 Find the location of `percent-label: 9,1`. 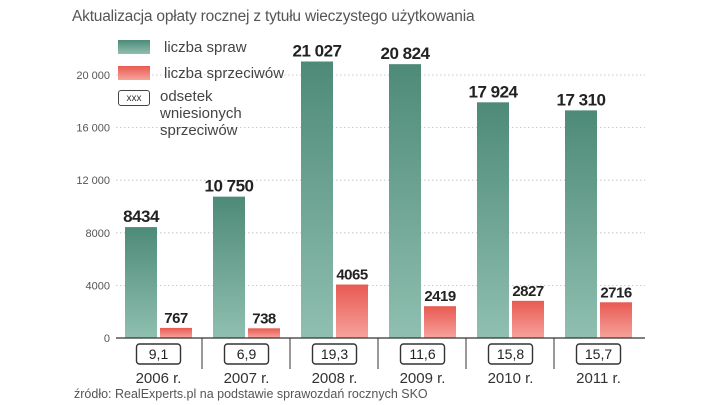

percent-label: 9,1 is located at coordinates (159, 354).